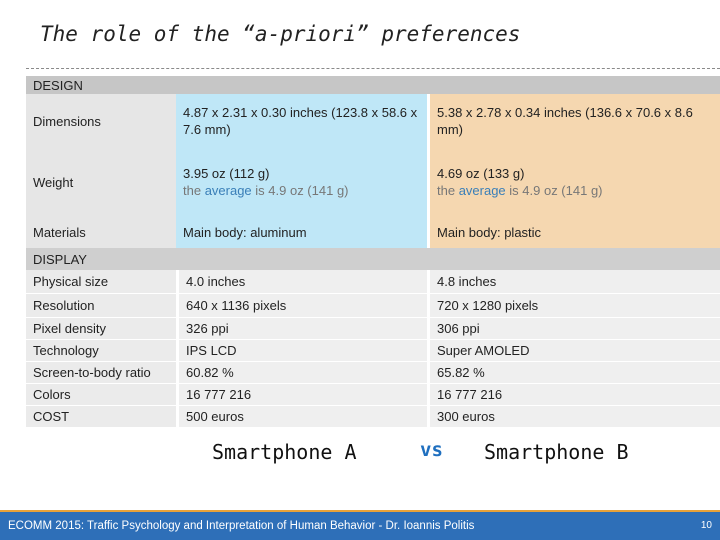 This screenshot has width=720, height=540. What do you see at coordinates (101, 306) in the screenshot?
I see `row-label: Resolution` at bounding box center [101, 306].